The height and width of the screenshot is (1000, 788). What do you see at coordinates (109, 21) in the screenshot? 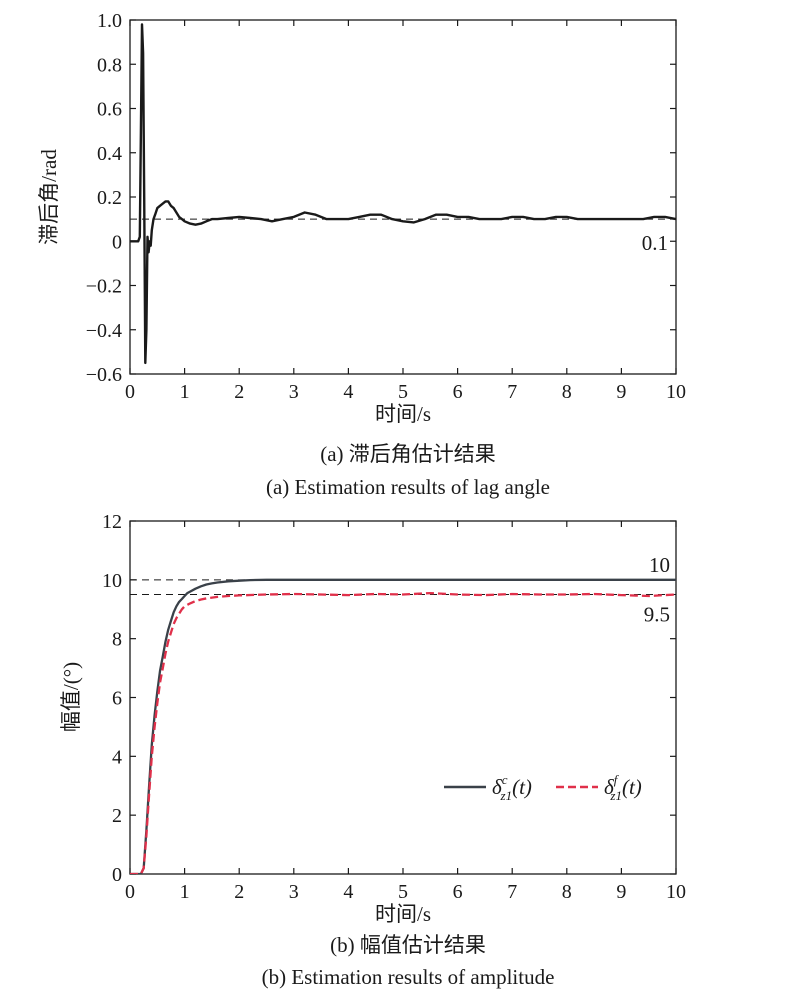
I see `y-tick-label: 1.0` at bounding box center [109, 21].